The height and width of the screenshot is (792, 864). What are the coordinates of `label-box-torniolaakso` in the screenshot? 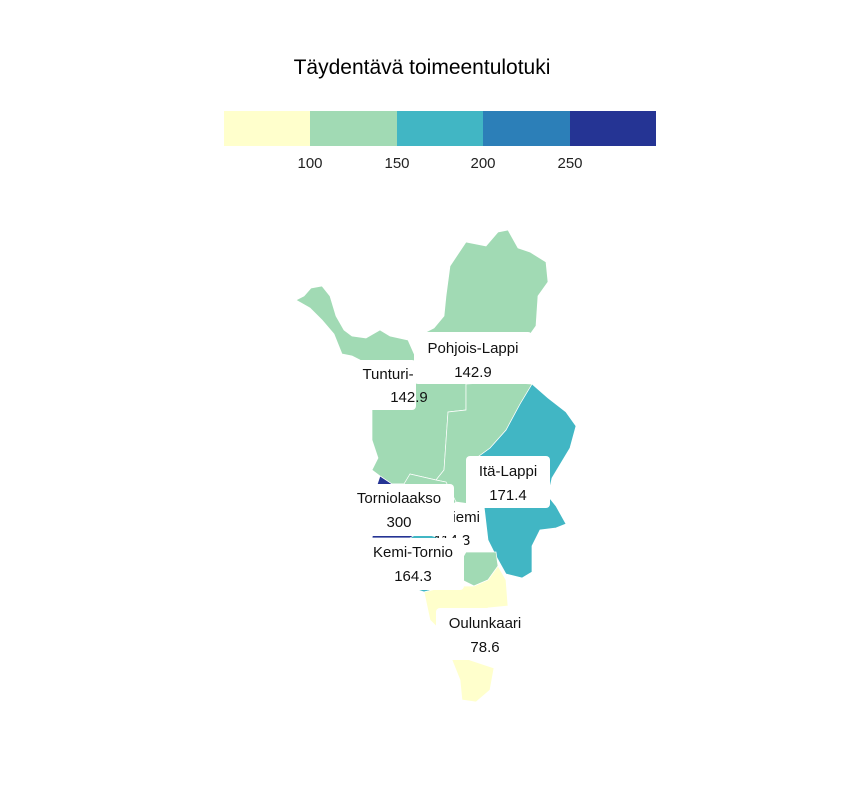 It's located at (399, 510).